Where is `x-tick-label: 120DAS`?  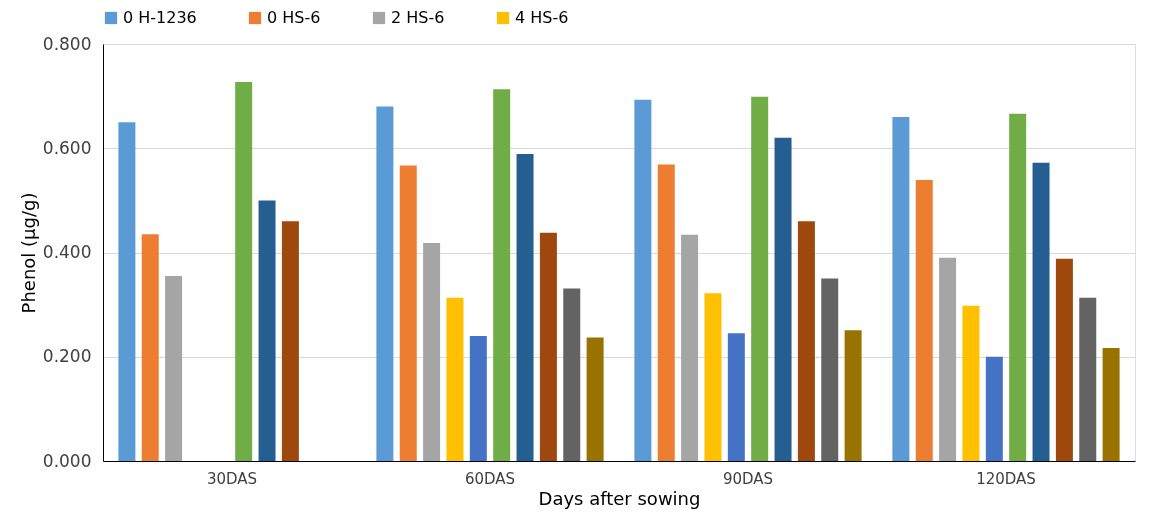
x-tick-label: 120DAS is located at coordinates (1006, 478).